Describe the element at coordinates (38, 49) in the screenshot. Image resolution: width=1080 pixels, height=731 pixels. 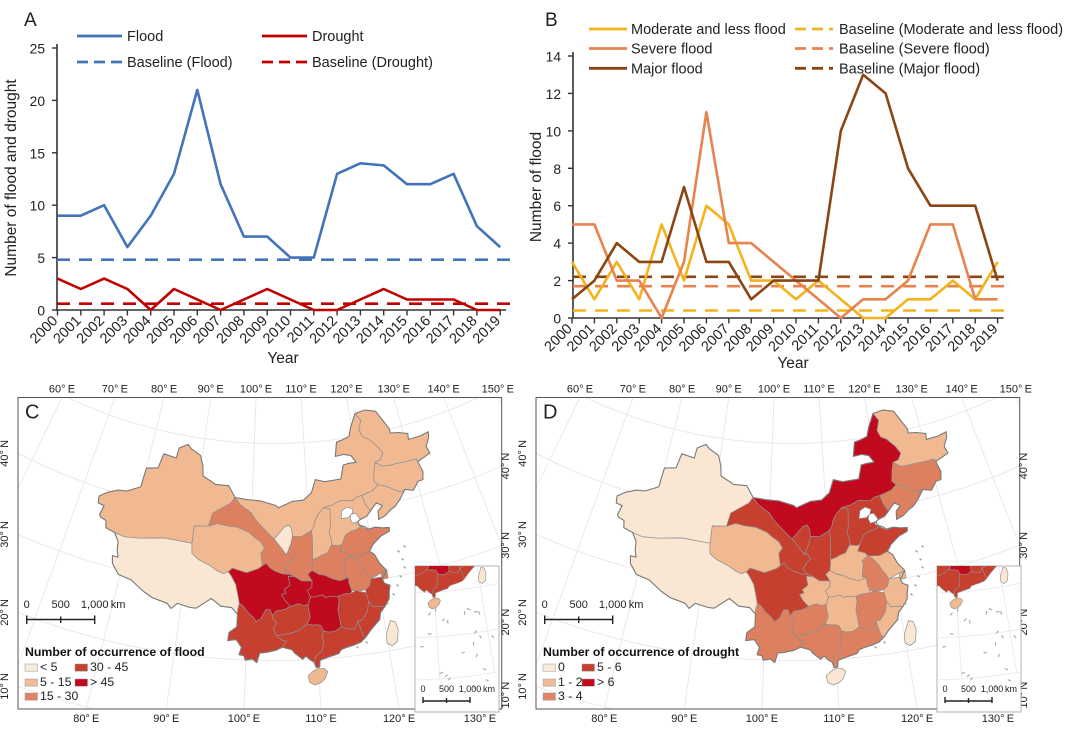
I see `svg-text: 25` at that location.